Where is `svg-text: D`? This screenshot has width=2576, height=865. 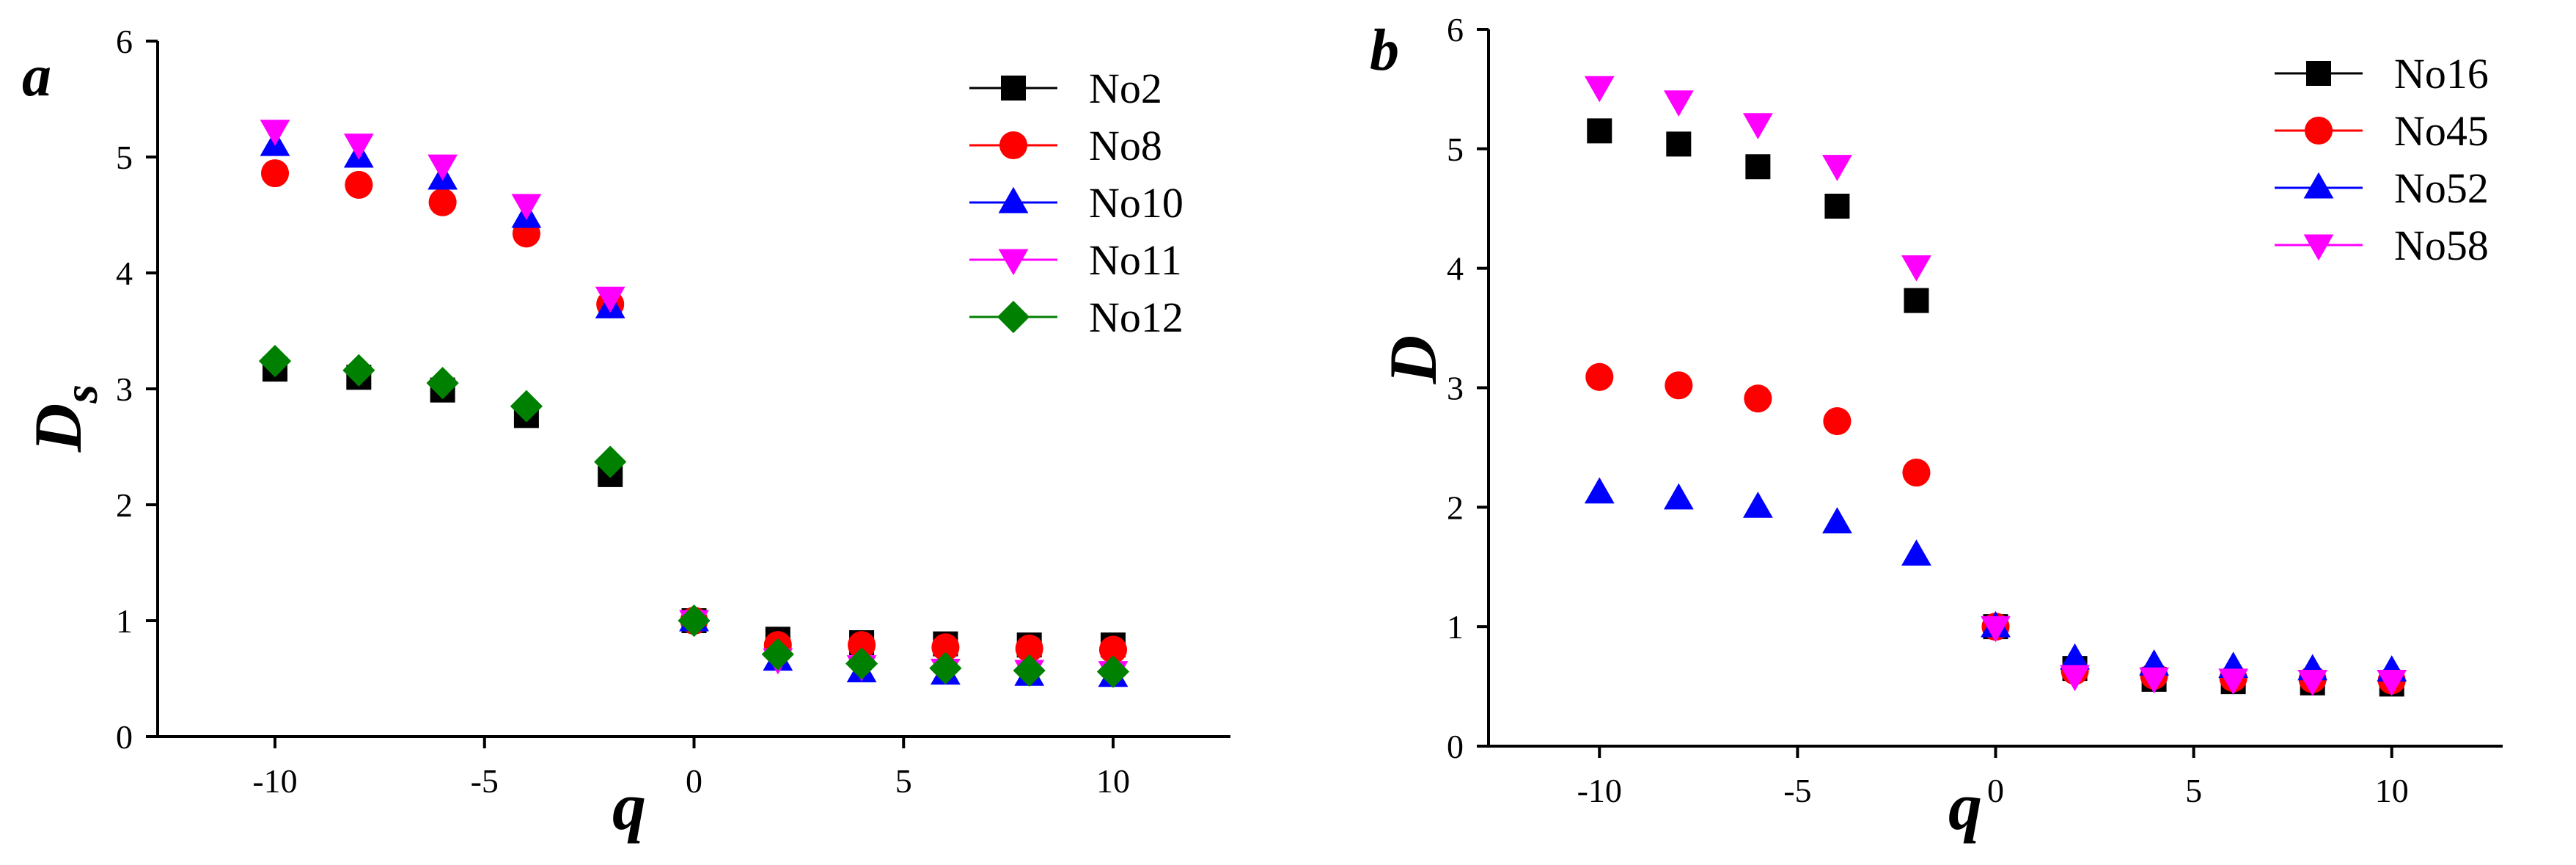 svg-text: D is located at coordinates (1413, 359).